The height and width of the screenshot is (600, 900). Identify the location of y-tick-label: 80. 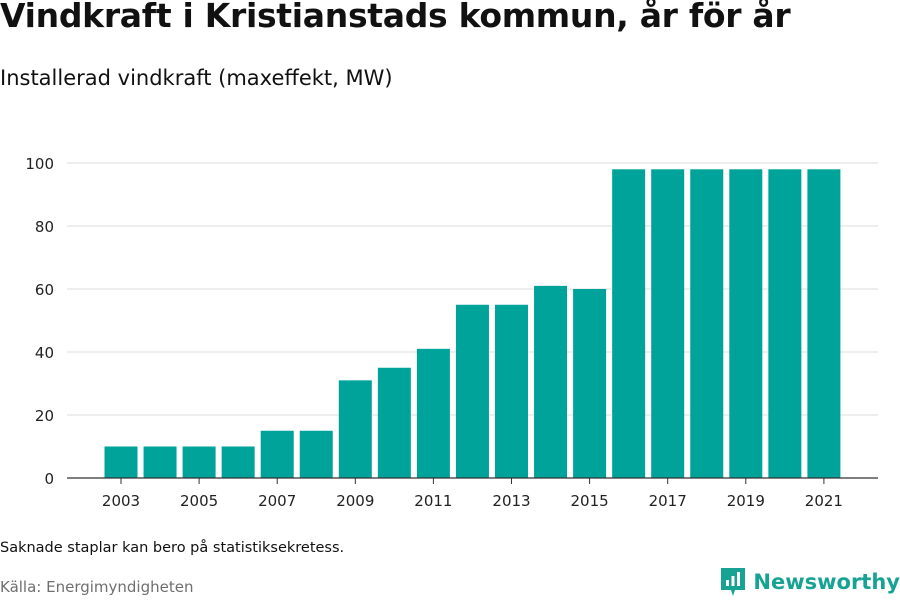
(44, 227).